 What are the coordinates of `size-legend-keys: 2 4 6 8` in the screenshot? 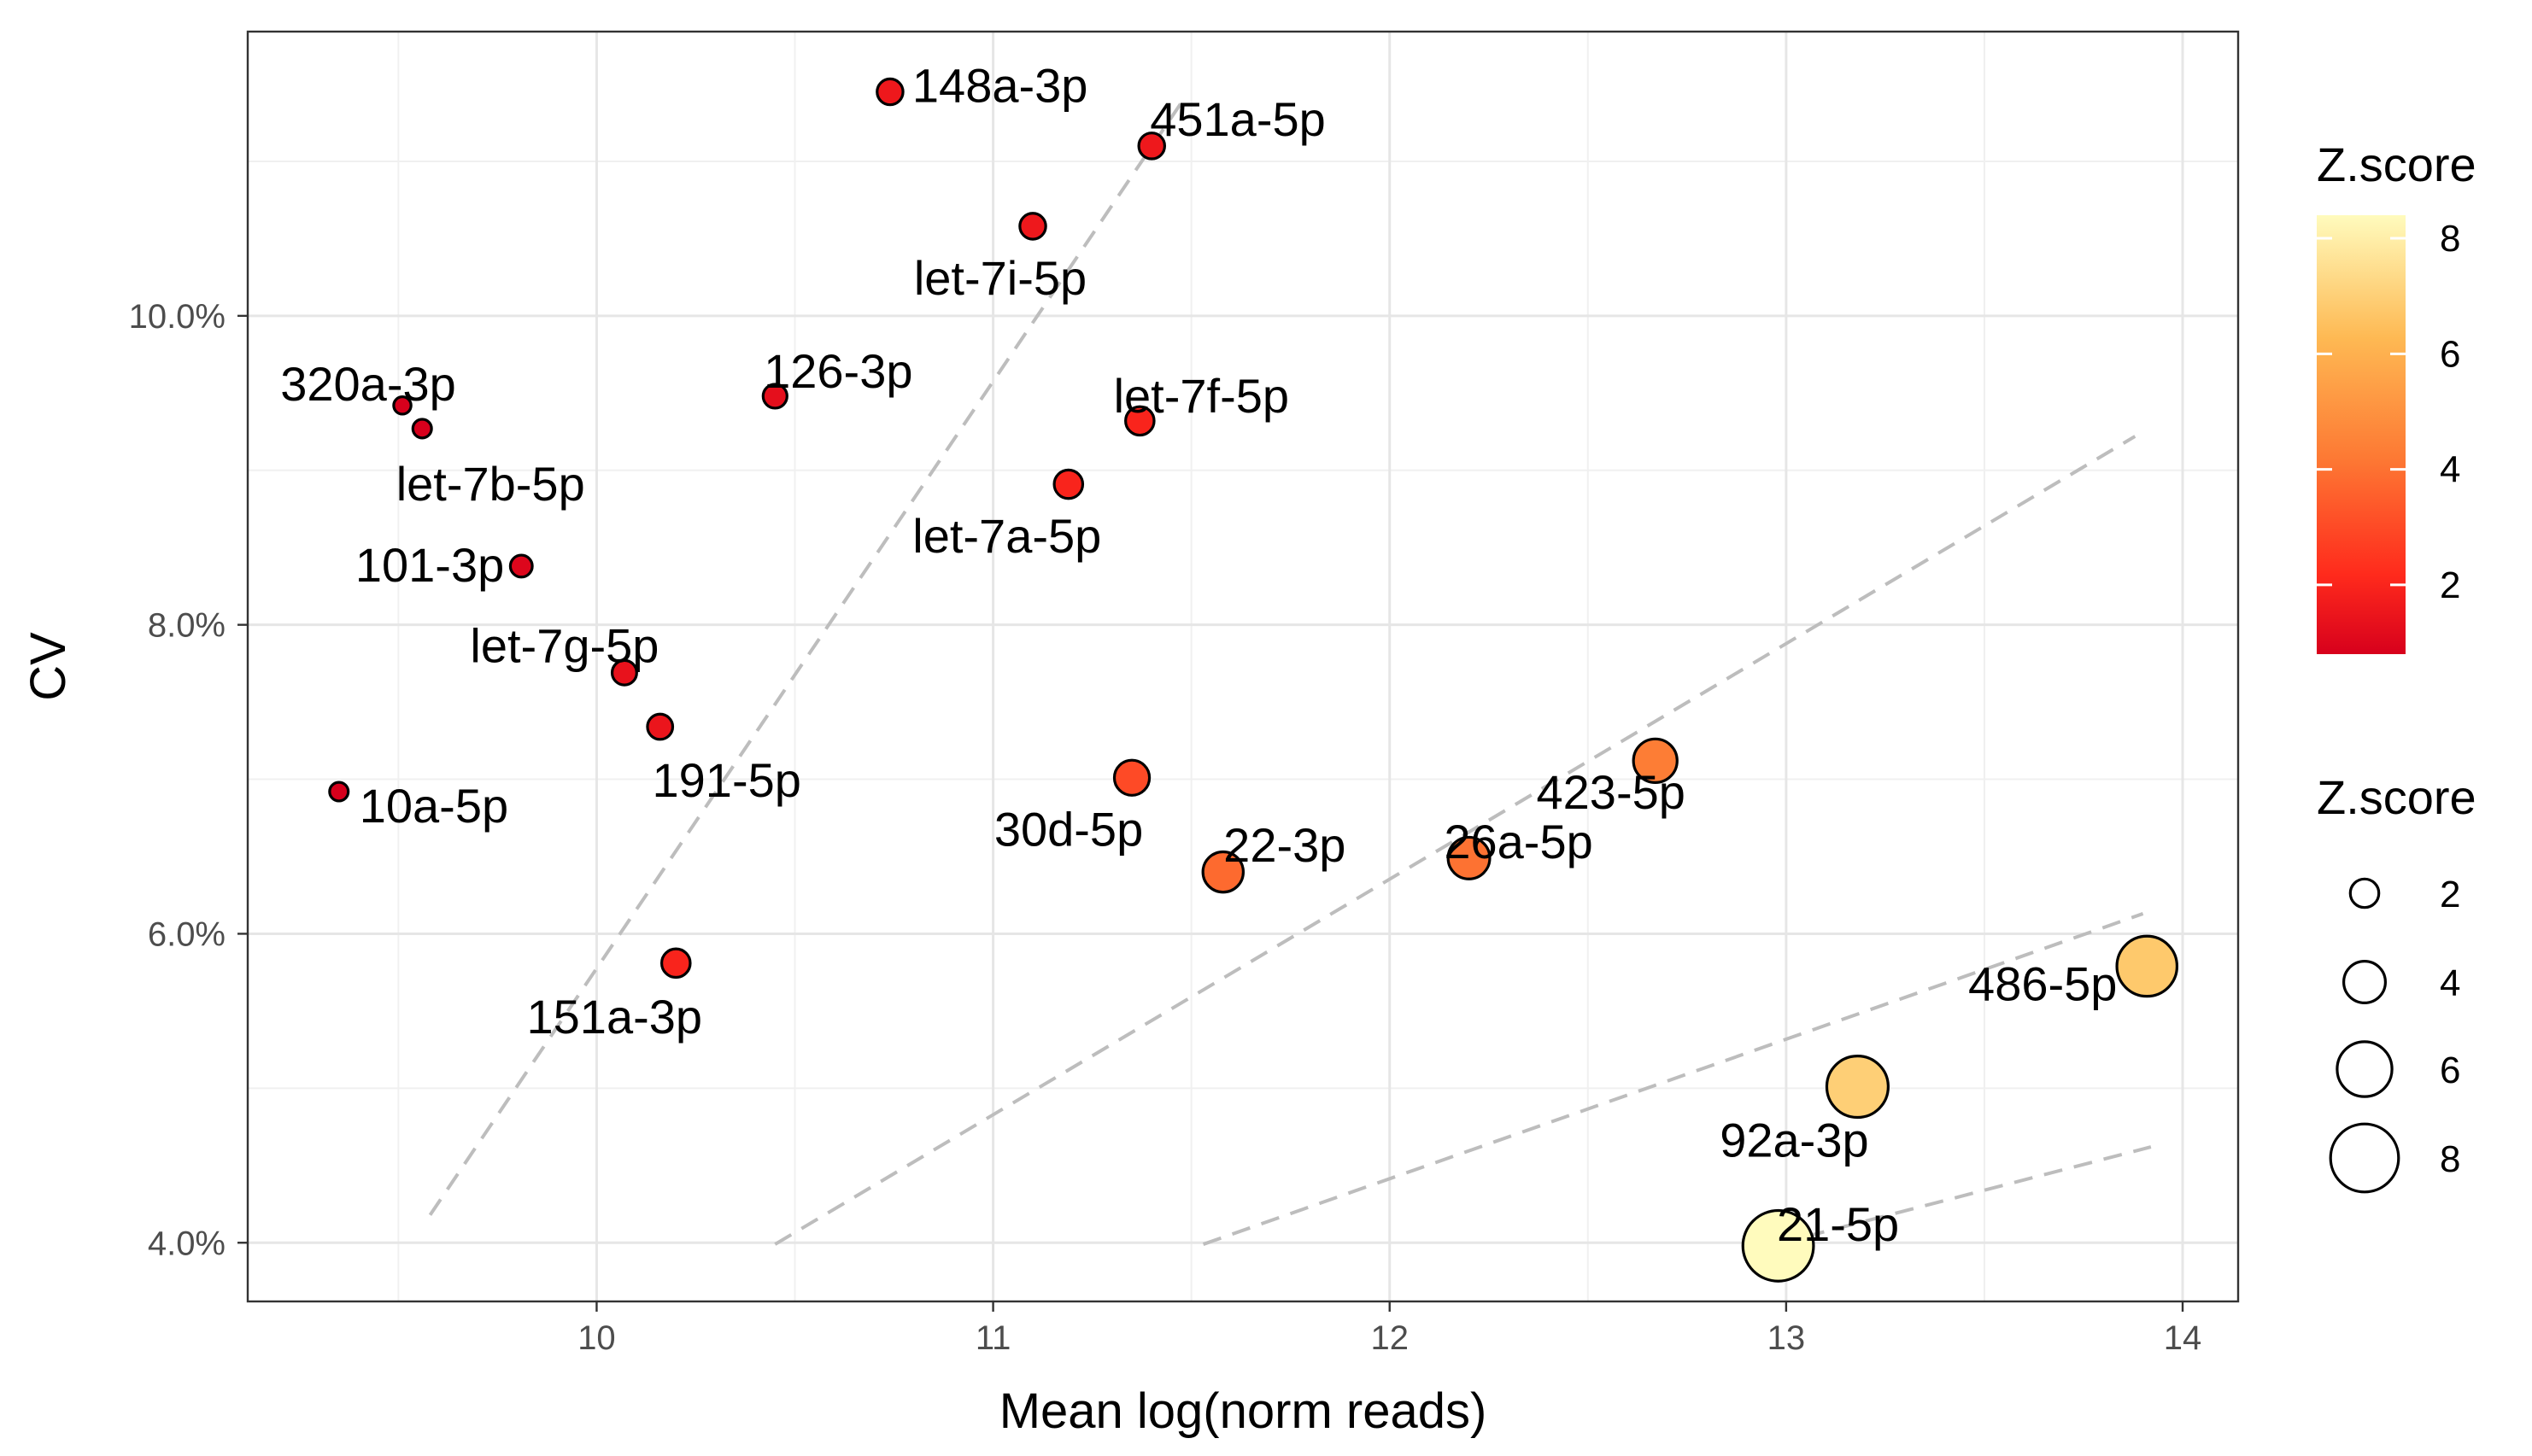 It's located at (2394, 1034).